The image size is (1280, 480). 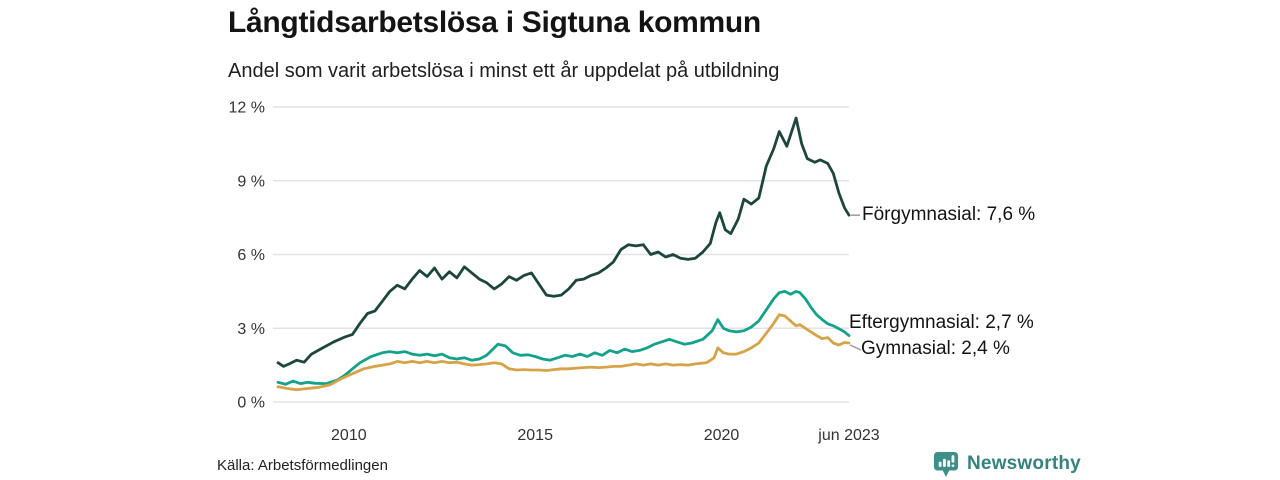 What do you see at coordinates (251, 181) in the screenshot?
I see `svg-text: 9 %` at bounding box center [251, 181].